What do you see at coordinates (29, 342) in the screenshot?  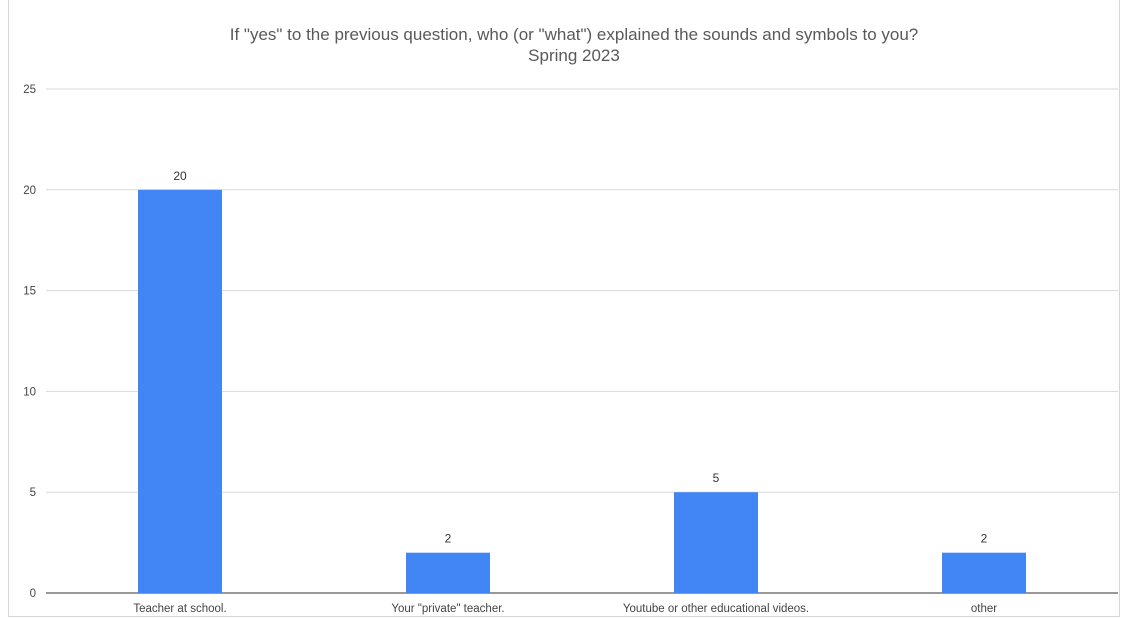 I see `y-axis-ticks: 0 5 10 15 20 25` at bounding box center [29, 342].